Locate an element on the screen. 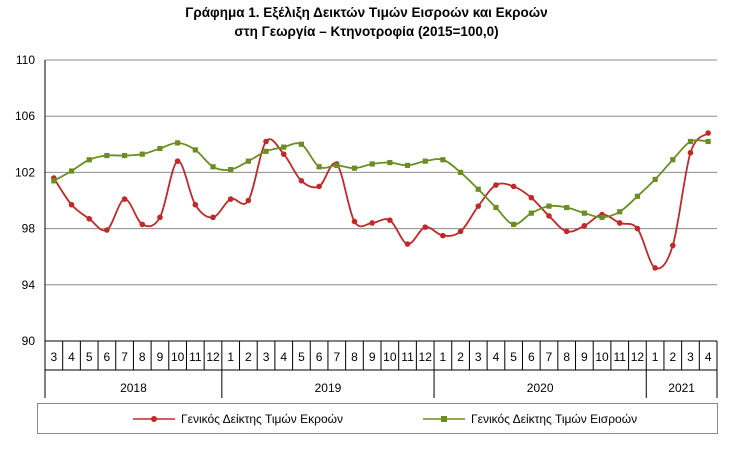  year-label-2021: 2021 is located at coordinates (681, 388).